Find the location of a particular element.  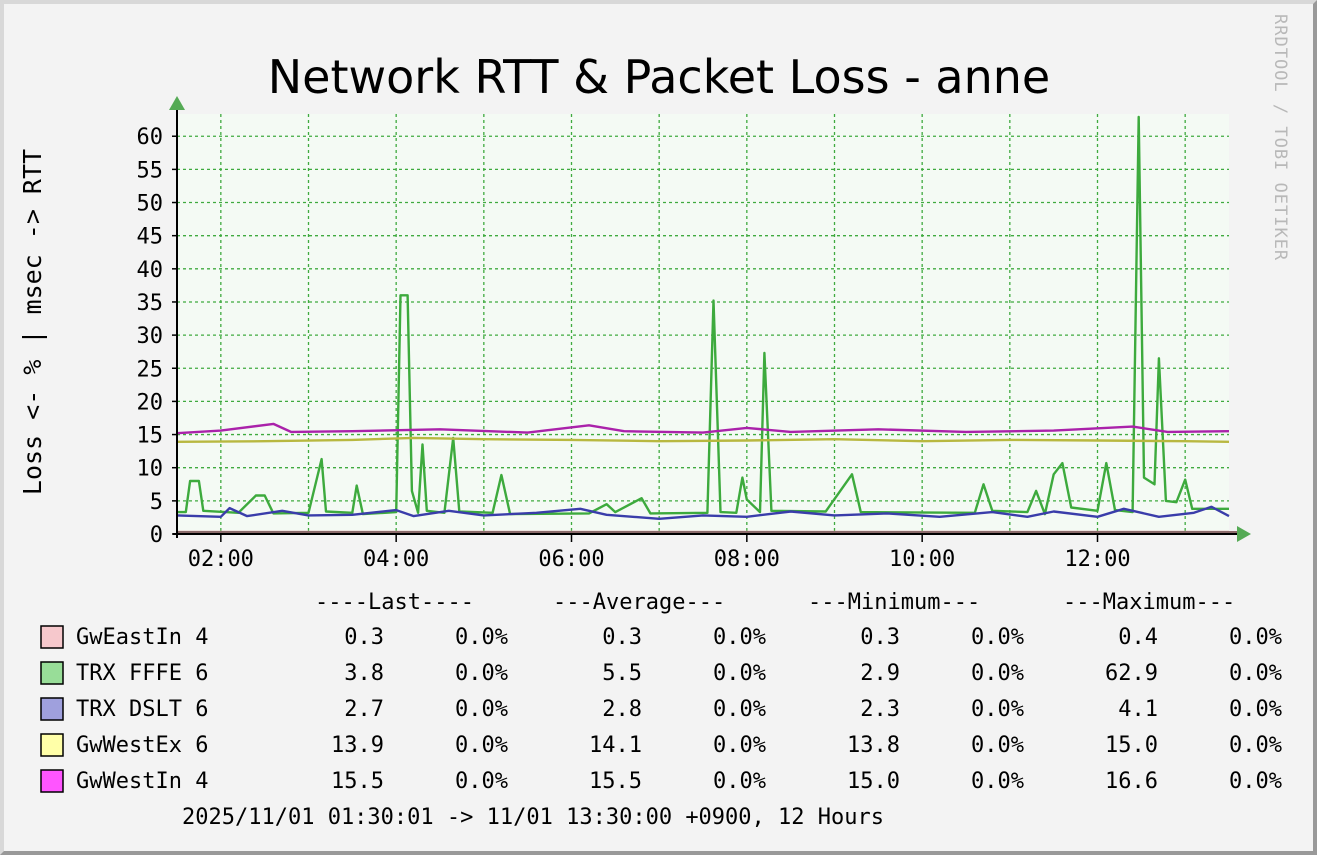

y-tick-label: 35 is located at coordinates (150, 303).